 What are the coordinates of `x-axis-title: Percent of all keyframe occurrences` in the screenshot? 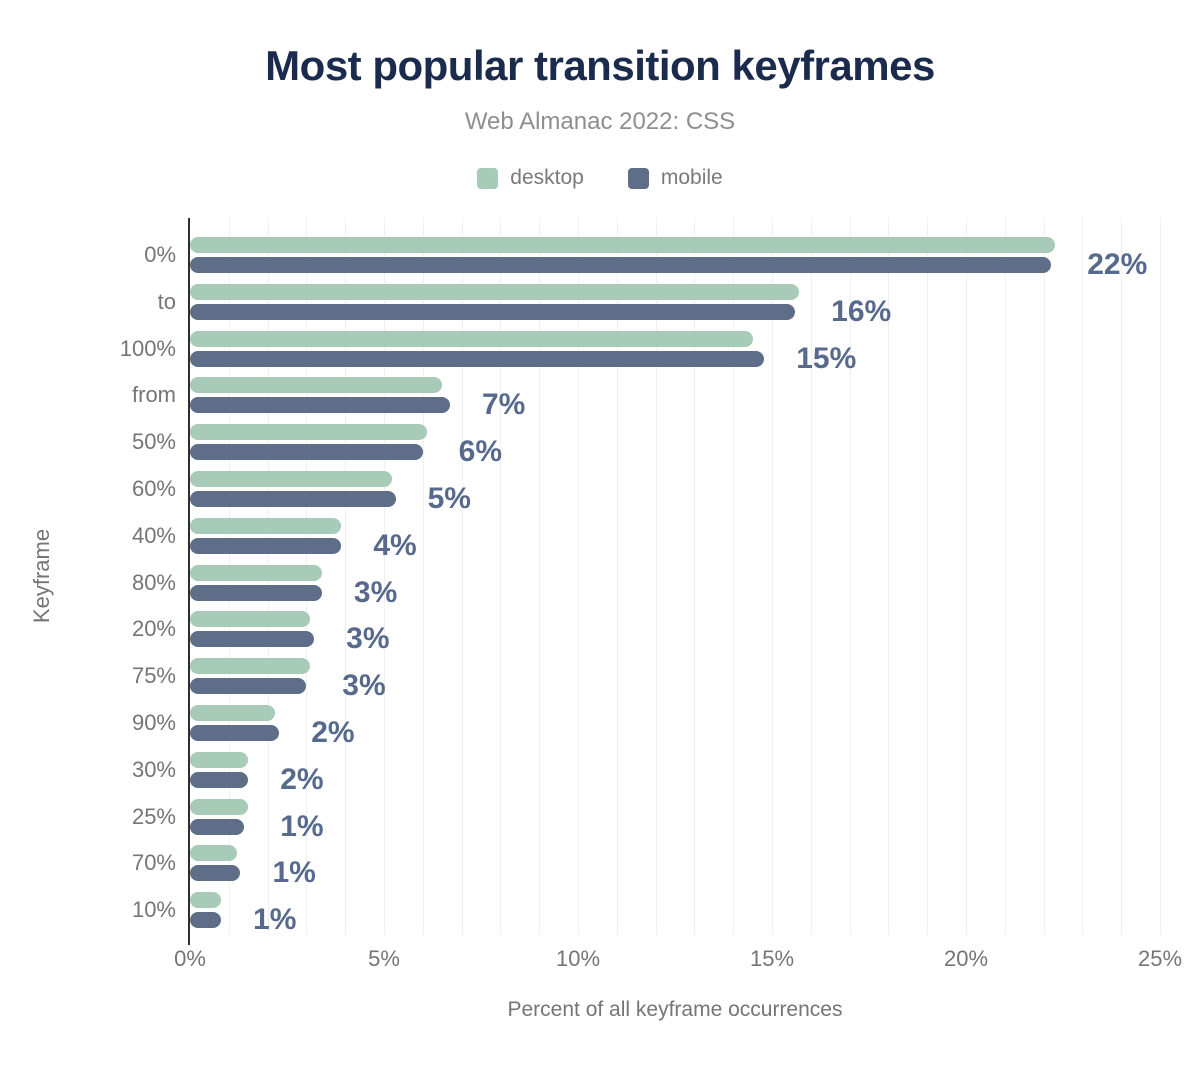 It's located at (675, 1009).